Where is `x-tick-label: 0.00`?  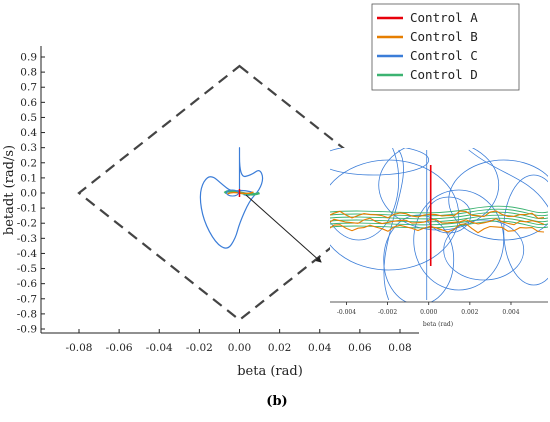
x-tick-label: 0.00 is located at coordinates (239, 348).